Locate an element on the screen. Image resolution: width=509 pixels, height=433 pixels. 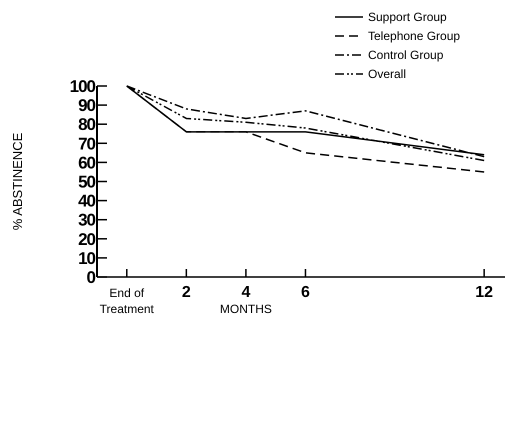
y-tick-label: 80 is located at coordinates (87, 124).